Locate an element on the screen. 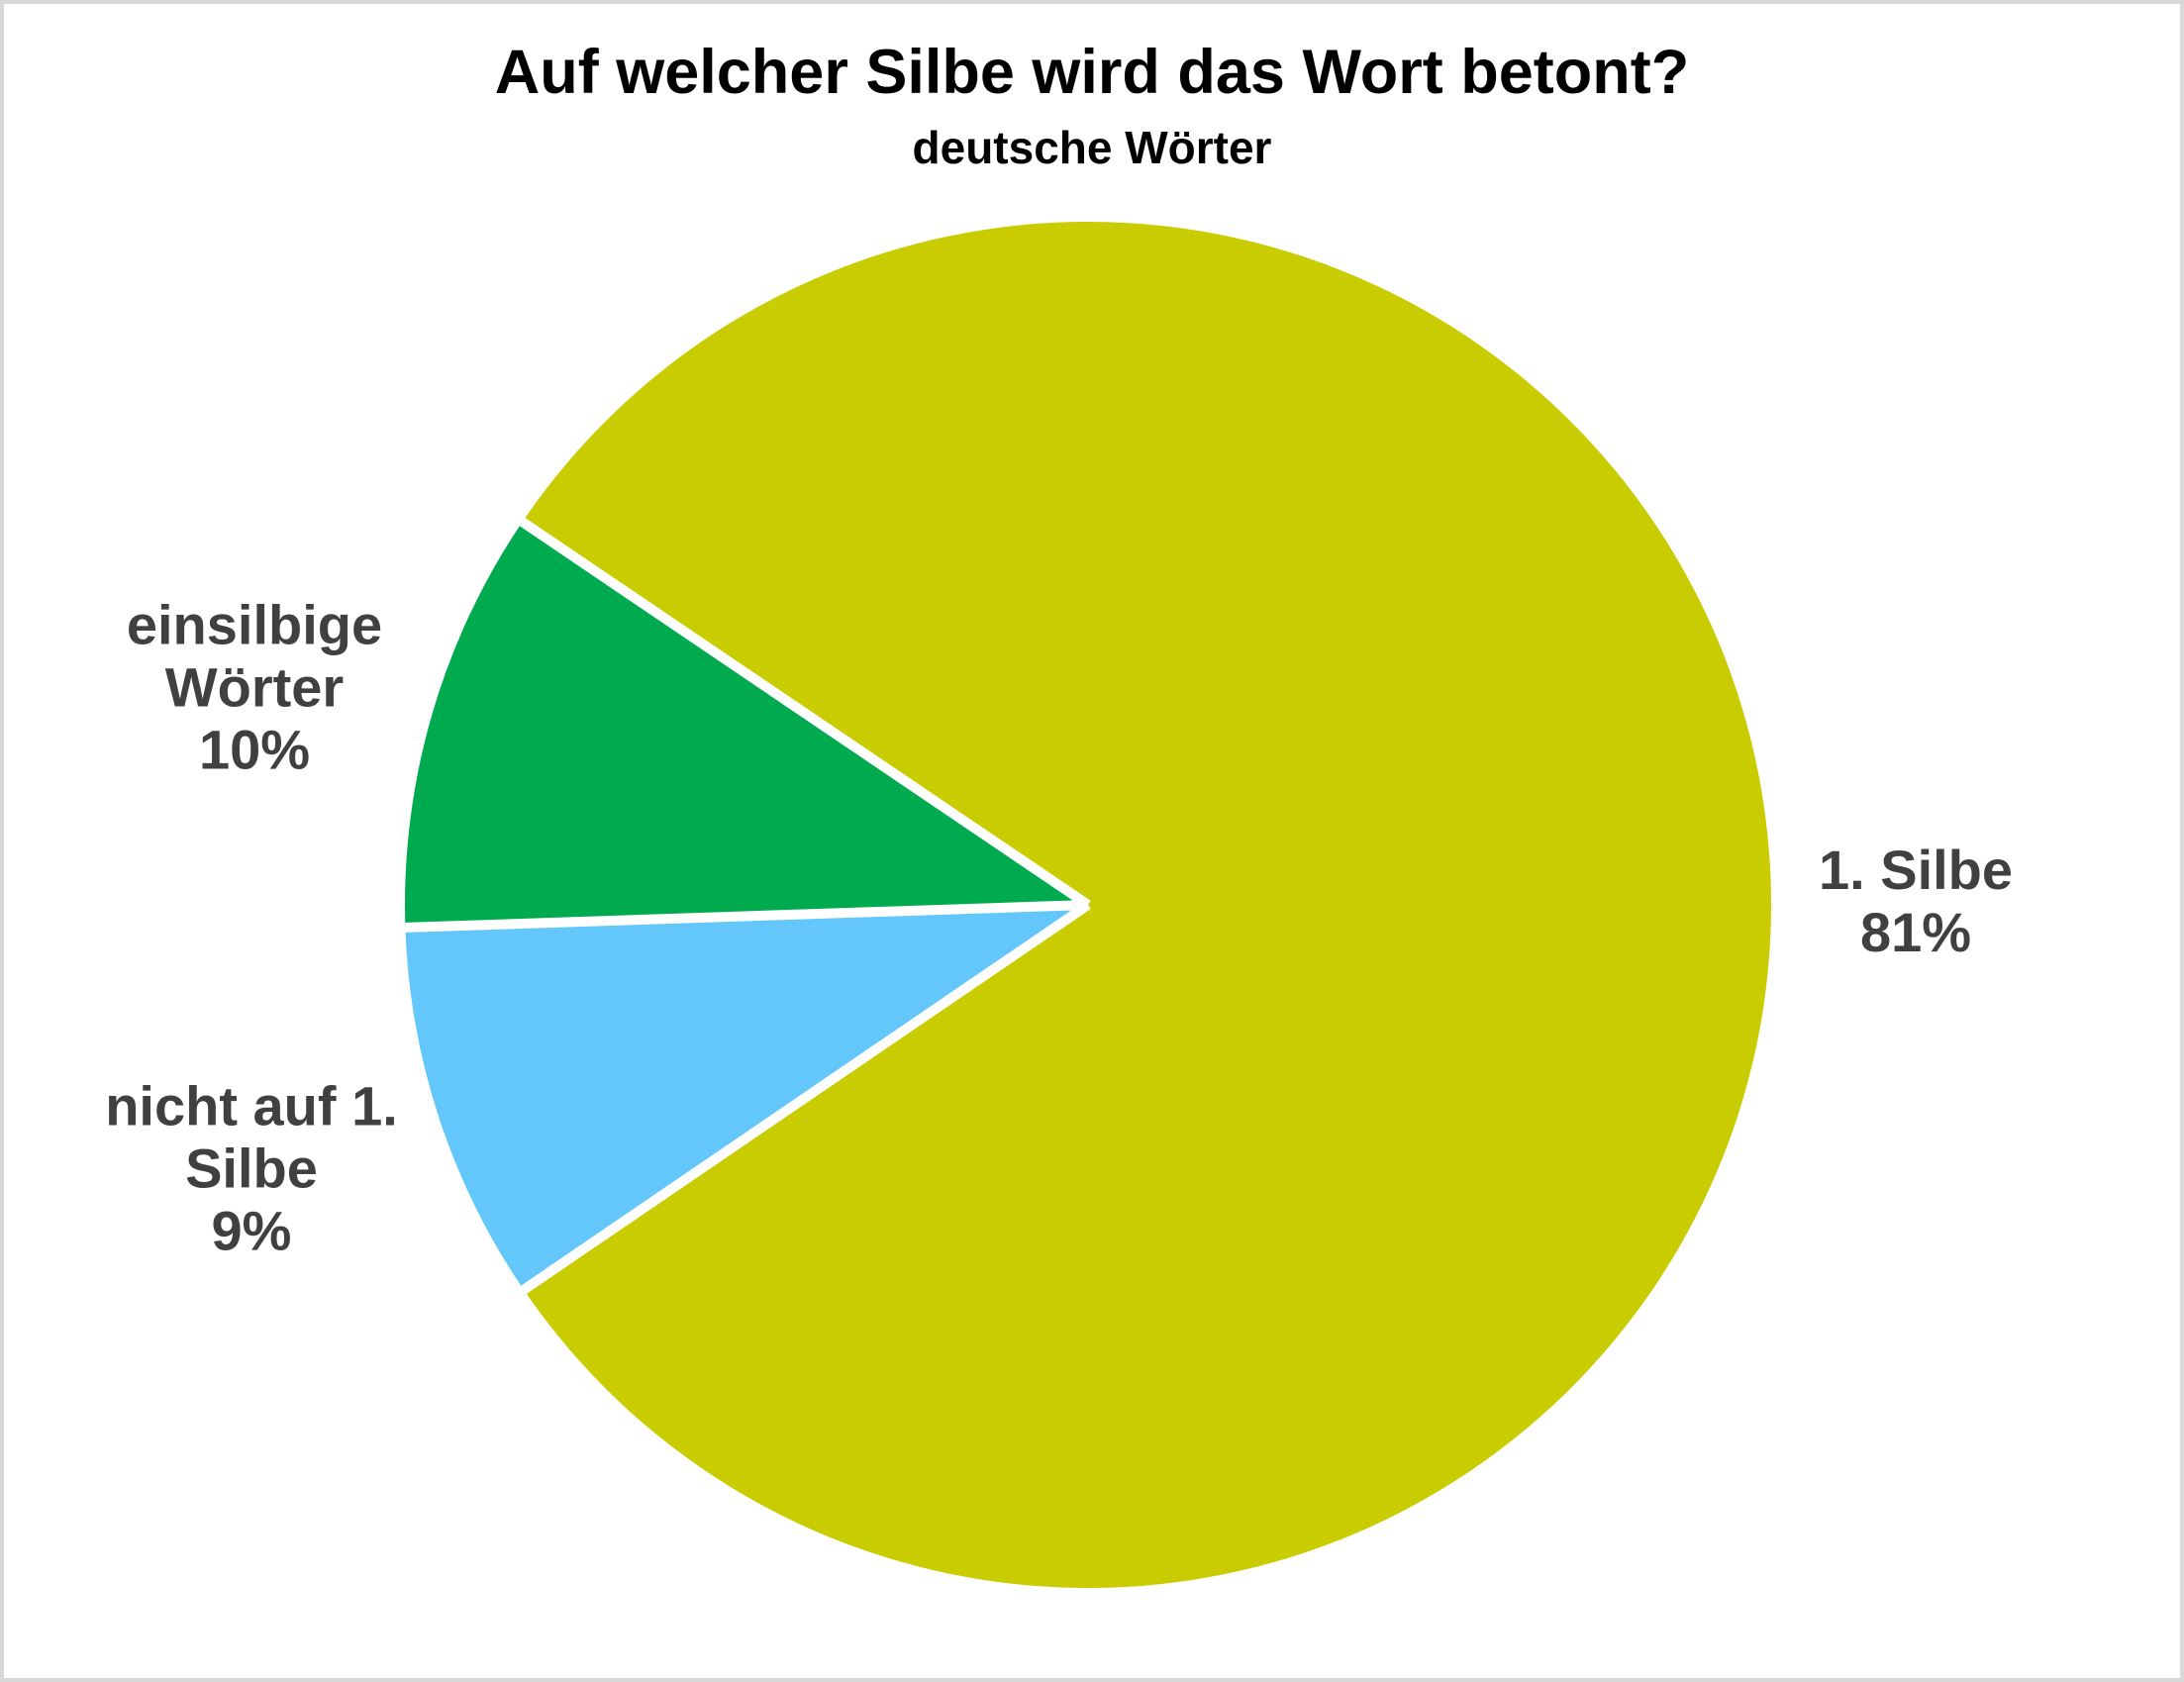 The image size is (2184, 1682). slice-label-first-syllable: 1. Silbe 81% is located at coordinates (1916, 901).